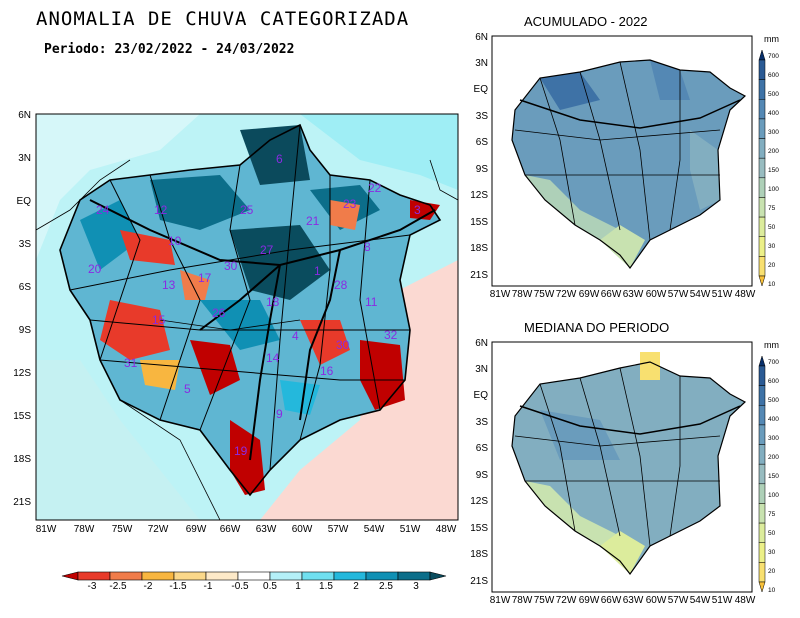  Describe the element at coordinates (772, 552) in the screenshot. I see `mm-colorbar-label: 30` at that location.